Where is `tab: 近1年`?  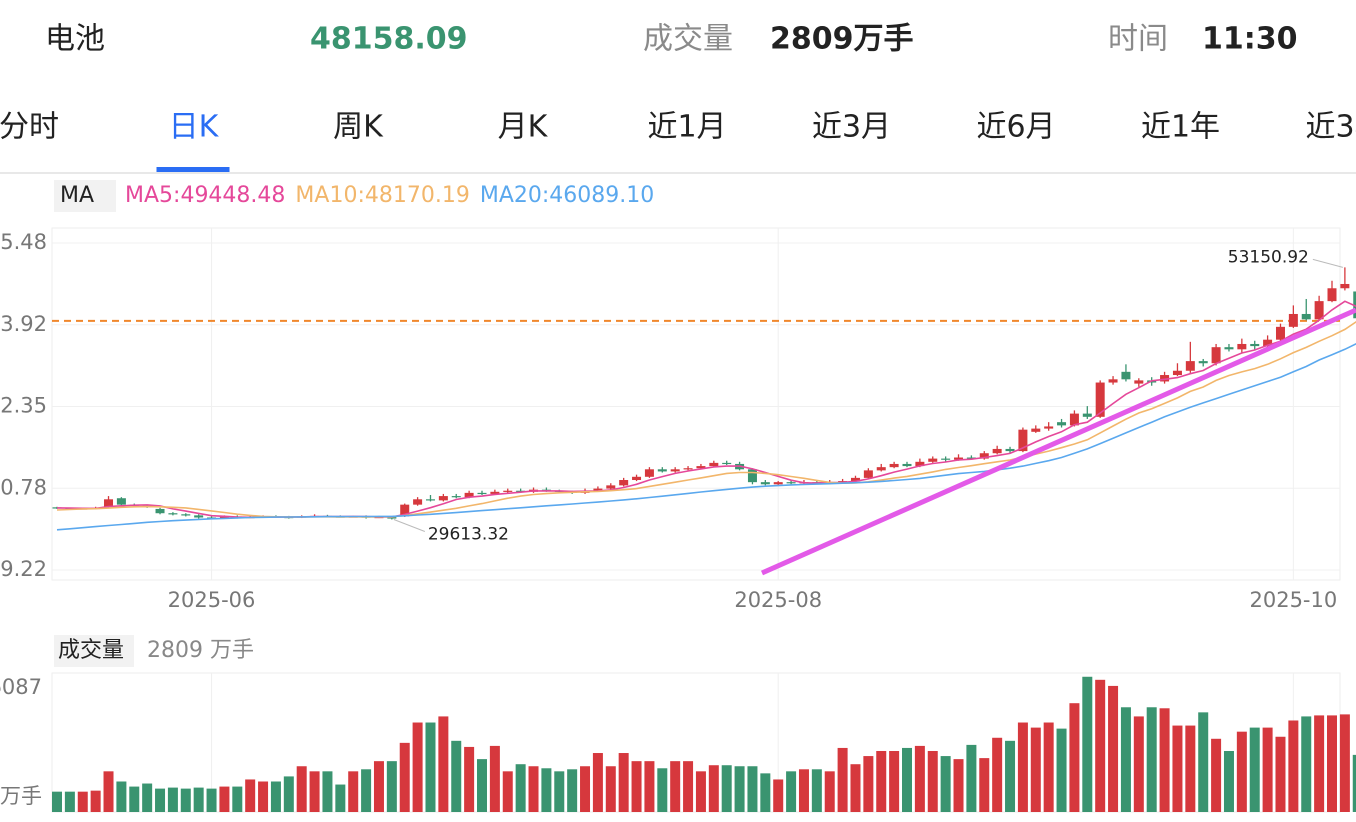 tab: 近1年 is located at coordinates (1180, 127).